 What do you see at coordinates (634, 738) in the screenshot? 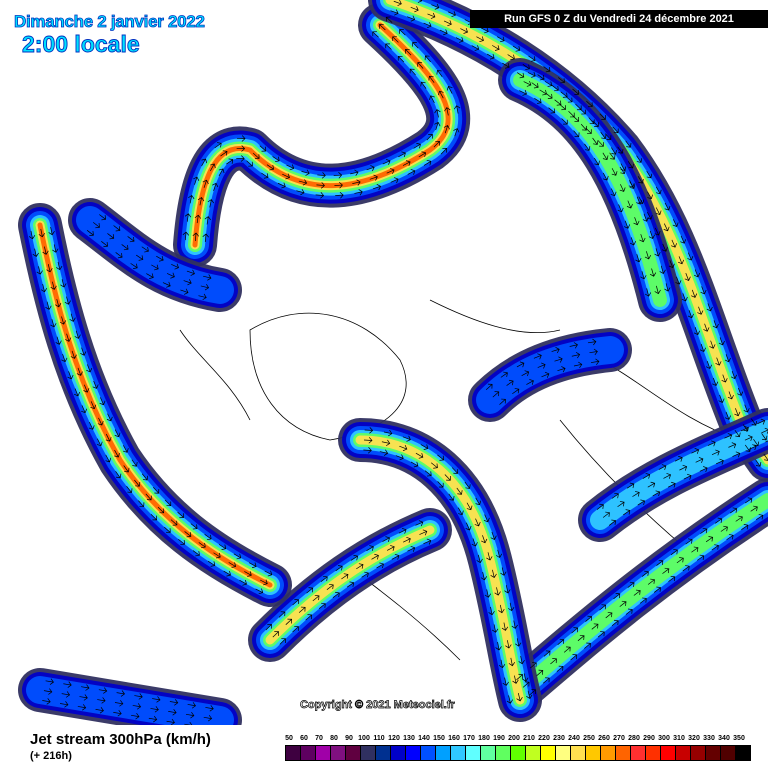
I see `legend-label: 280` at bounding box center [634, 738].